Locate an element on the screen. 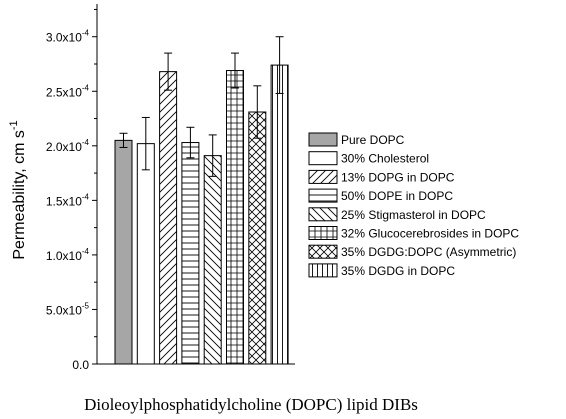 The image size is (566, 419). y-tick-label-0: 0.0 is located at coordinates (80, 365).